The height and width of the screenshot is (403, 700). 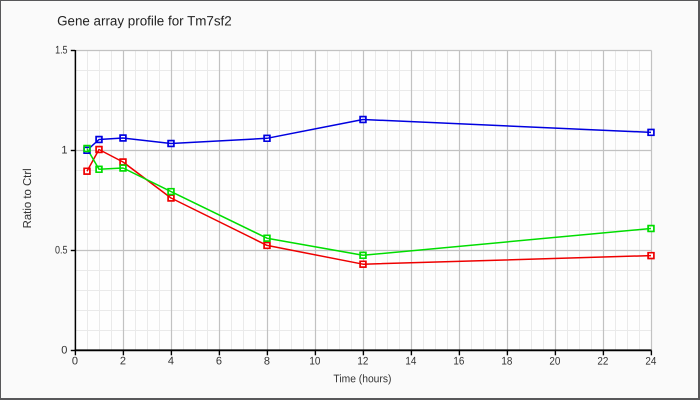 What do you see at coordinates (219, 361) in the screenshot?
I see `svg-text: 6` at bounding box center [219, 361].